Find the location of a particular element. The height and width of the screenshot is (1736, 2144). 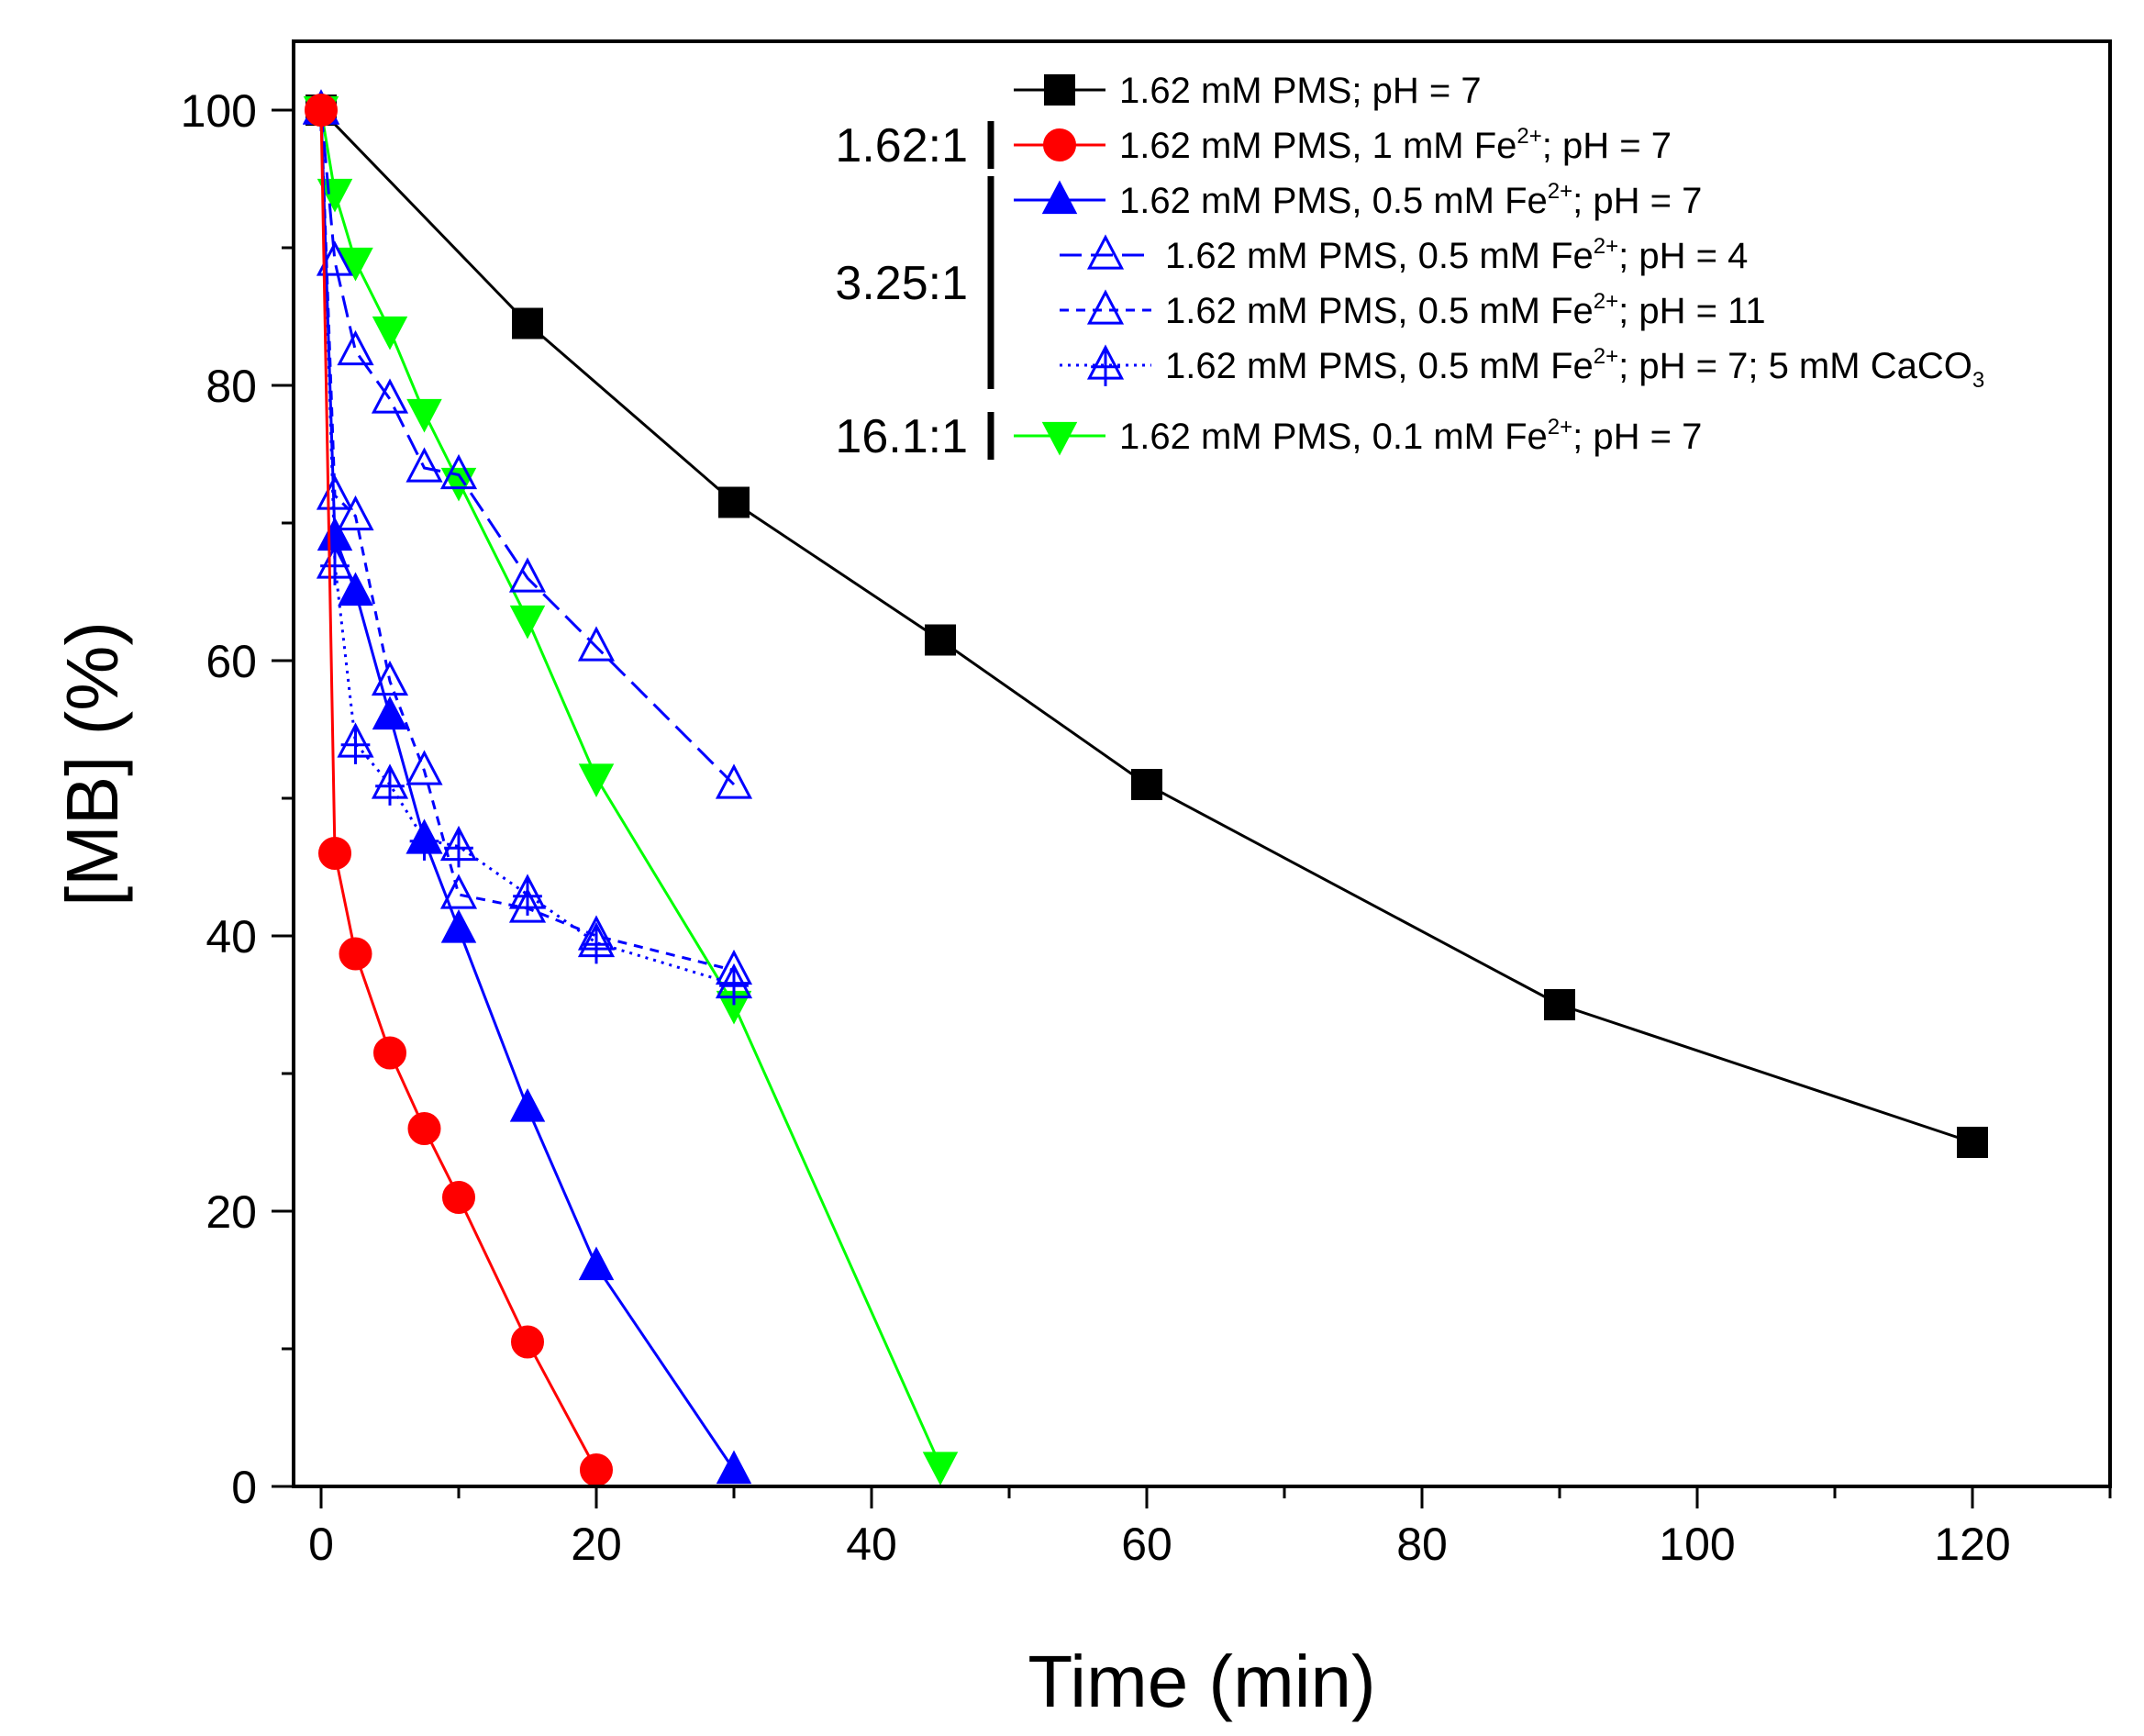

y-tick-label: 0 is located at coordinates (244, 1487).